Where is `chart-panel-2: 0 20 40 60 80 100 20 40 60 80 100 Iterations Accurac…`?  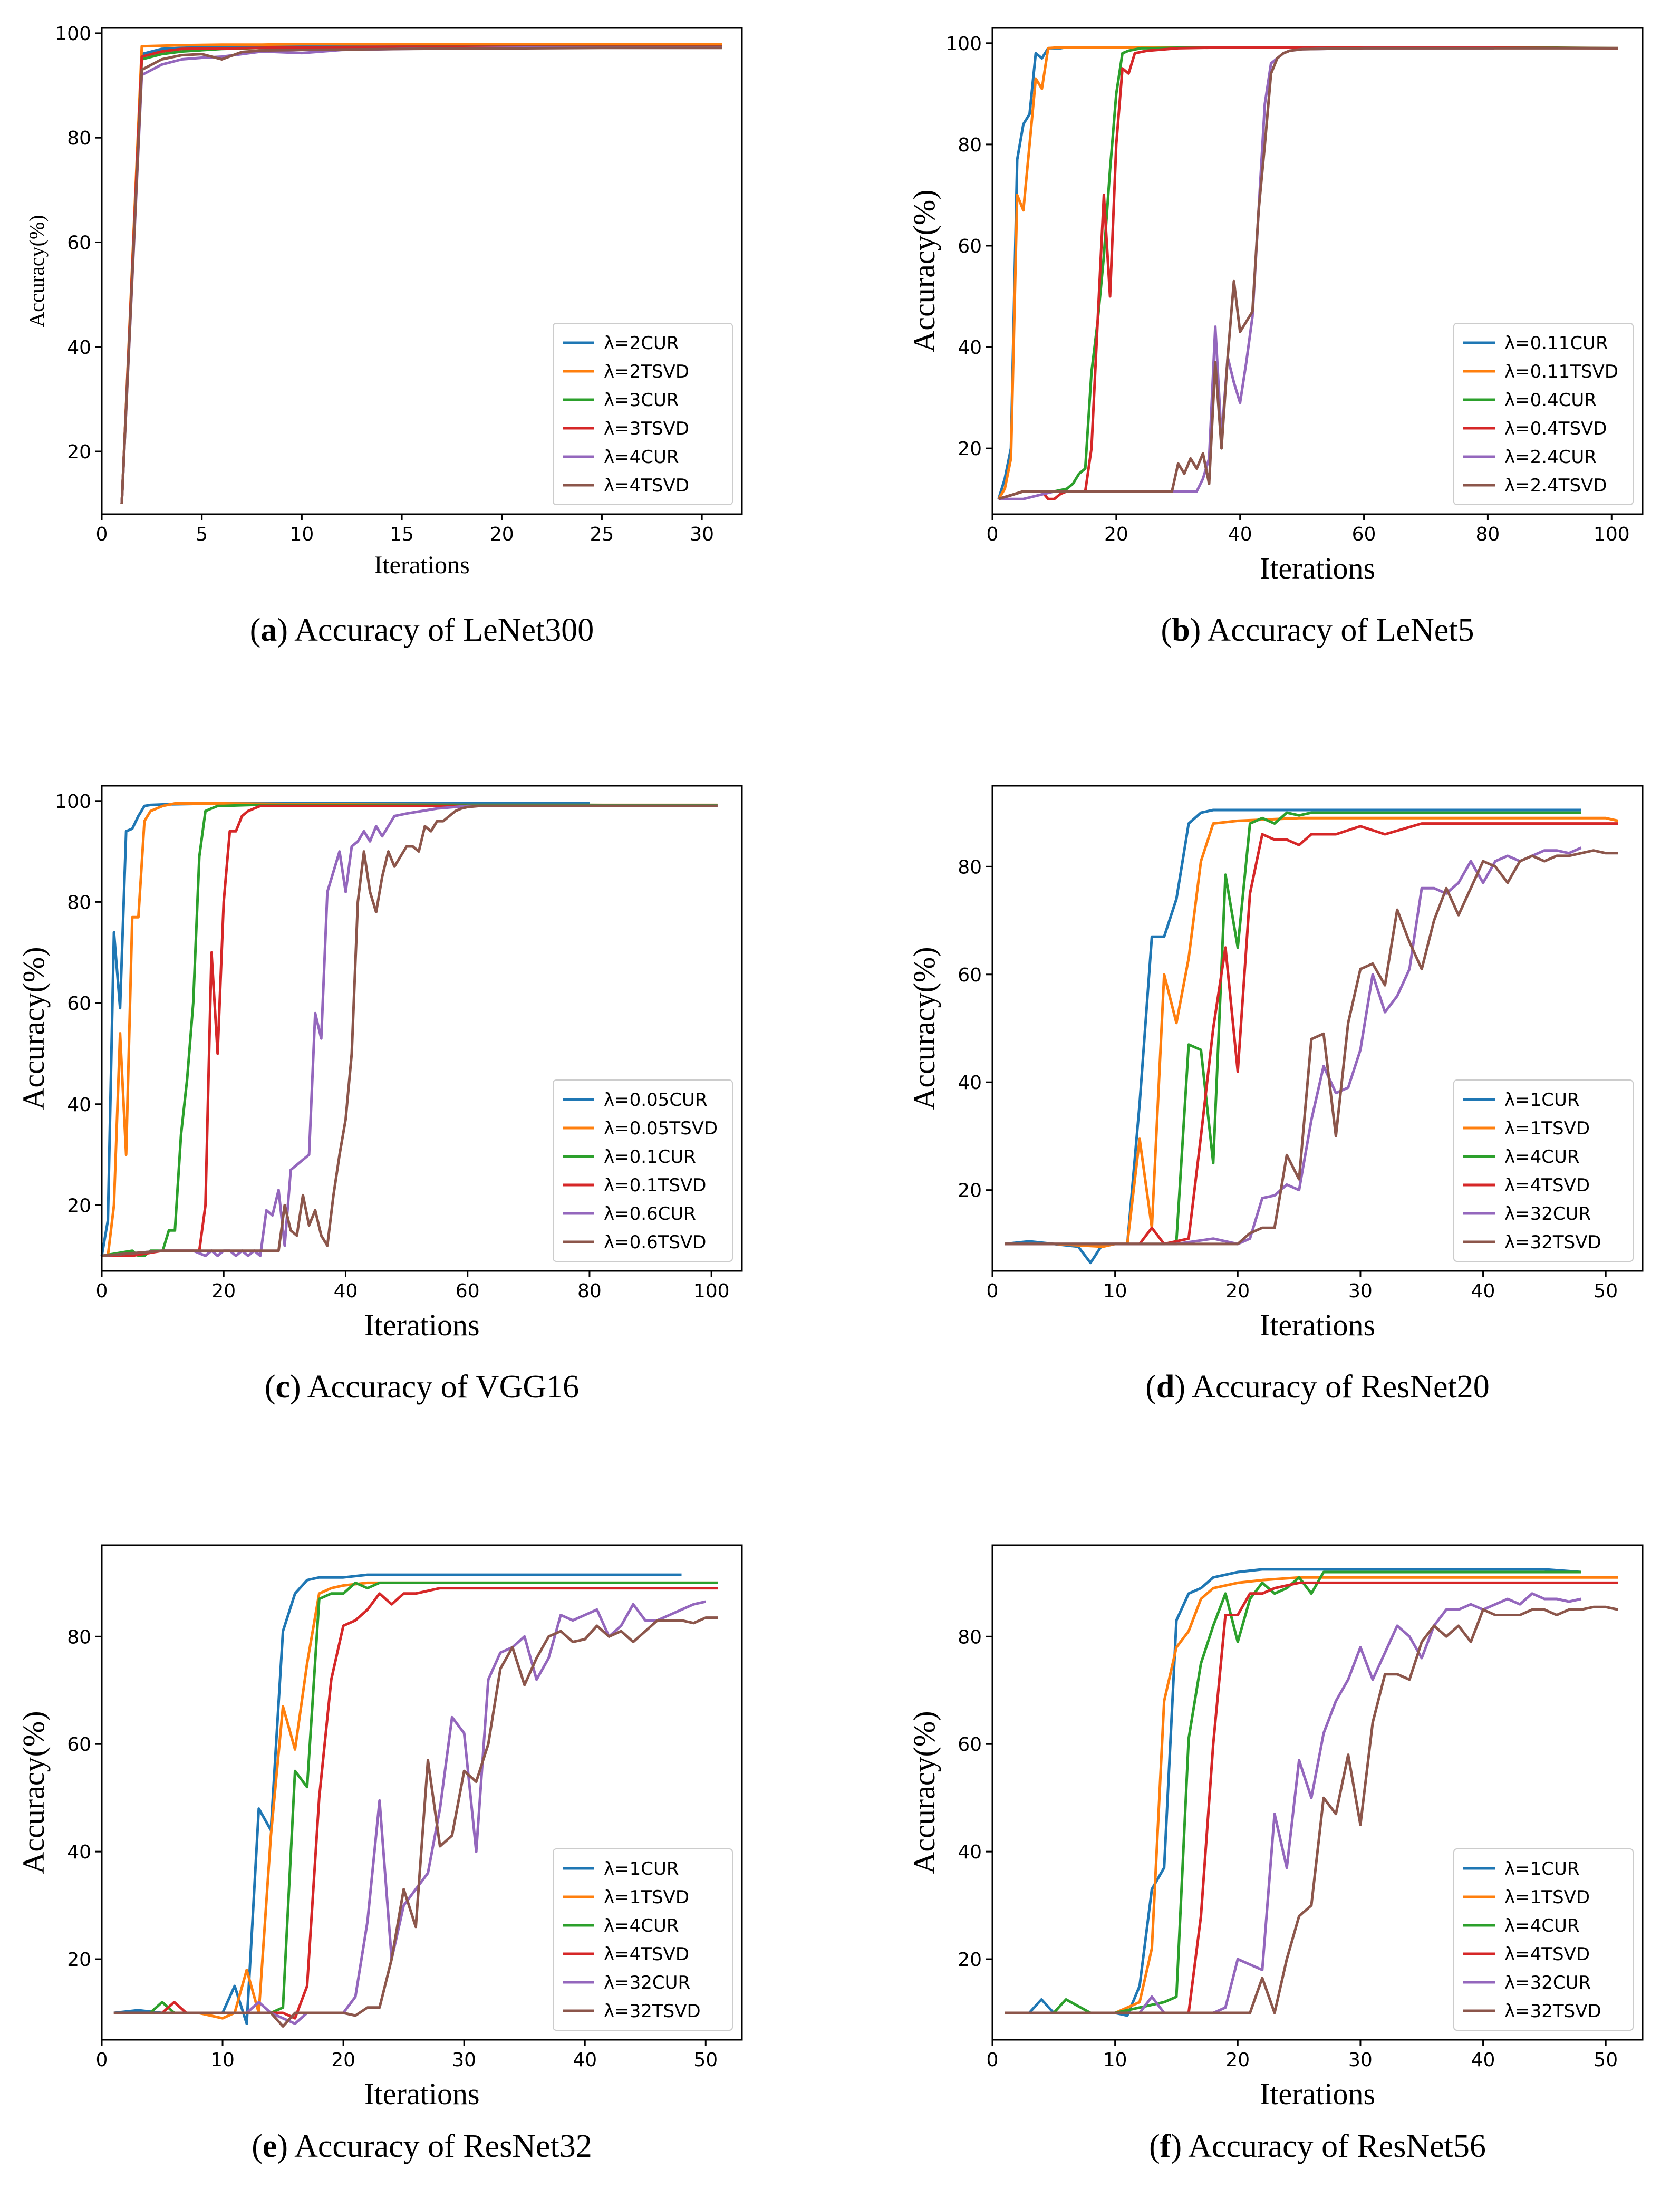 chart-panel-2: 0 20 40 60 80 100 20 40 60 80 100 Iterations Accurac… is located at coordinates (1275, 337).